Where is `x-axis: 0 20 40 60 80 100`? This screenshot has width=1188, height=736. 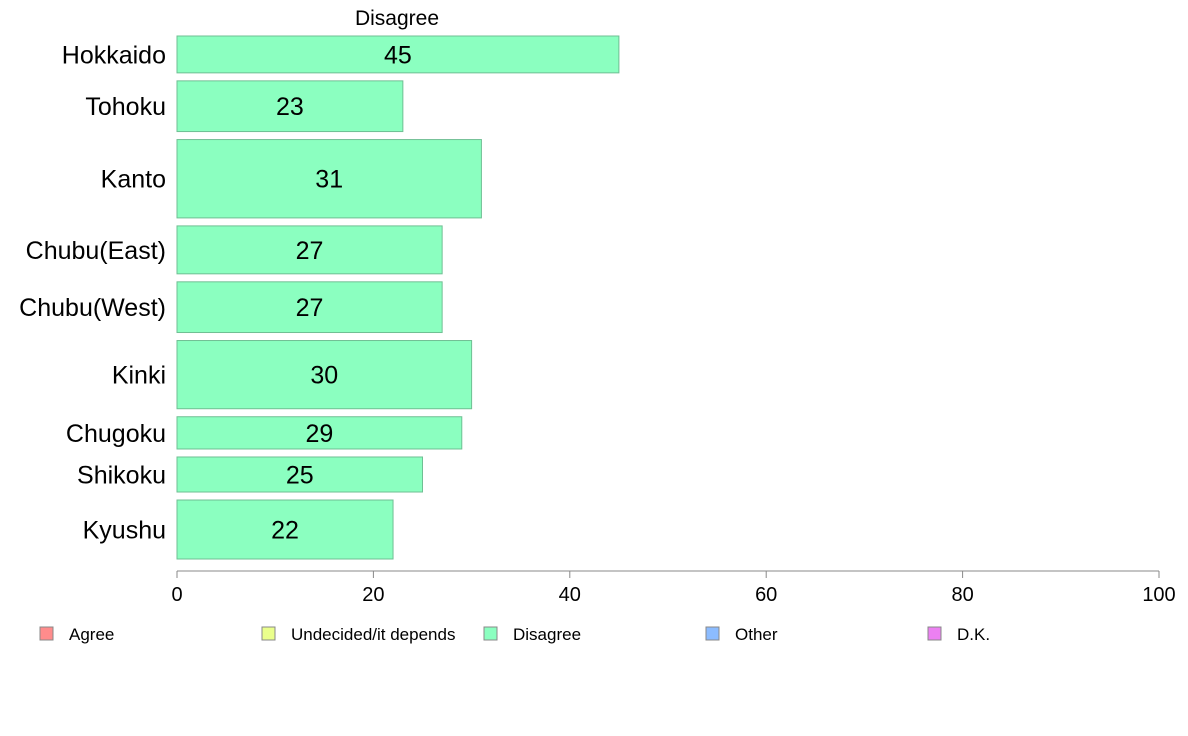 x-axis: 0 20 40 60 80 100 is located at coordinates (673, 588).